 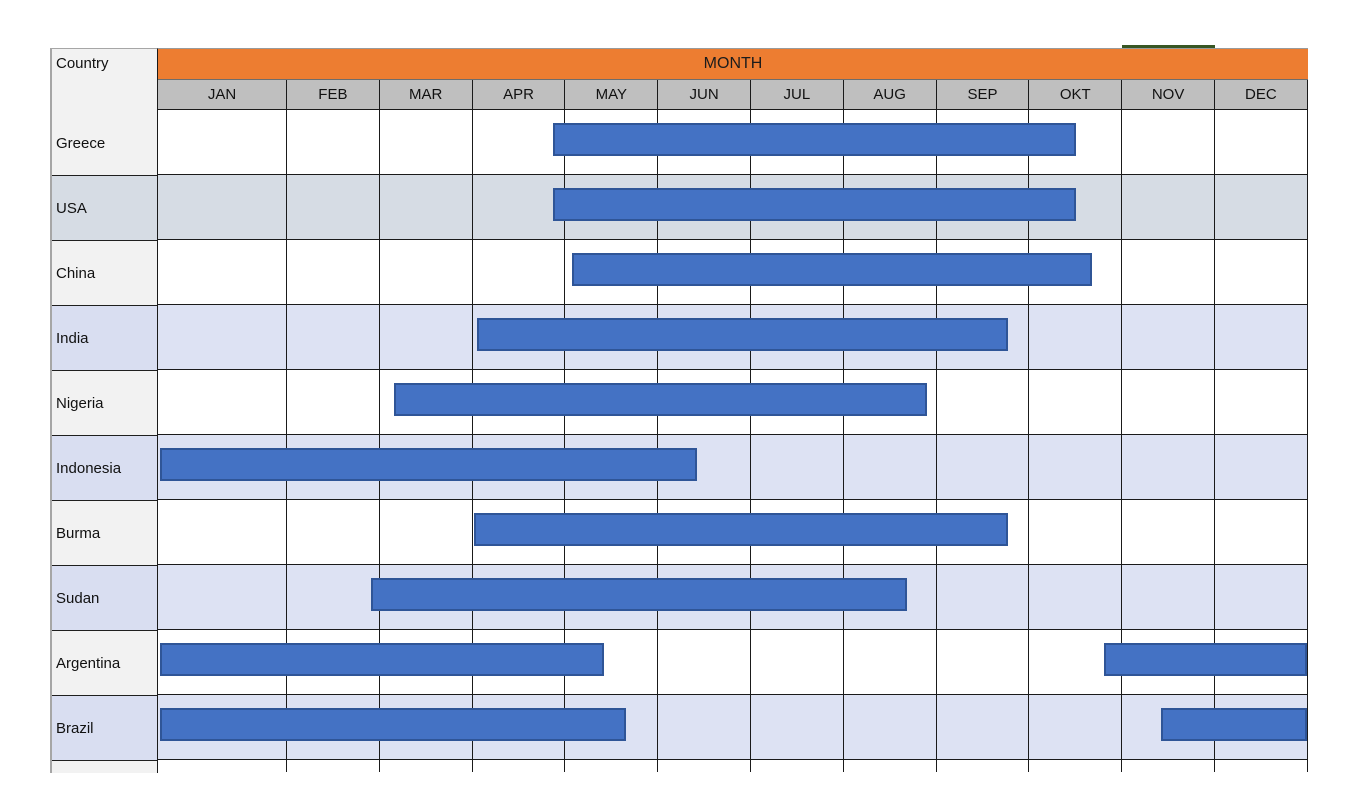 What do you see at coordinates (426, 94) in the screenshot?
I see `month-header-cell: MAR` at bounding box center [426, 94].